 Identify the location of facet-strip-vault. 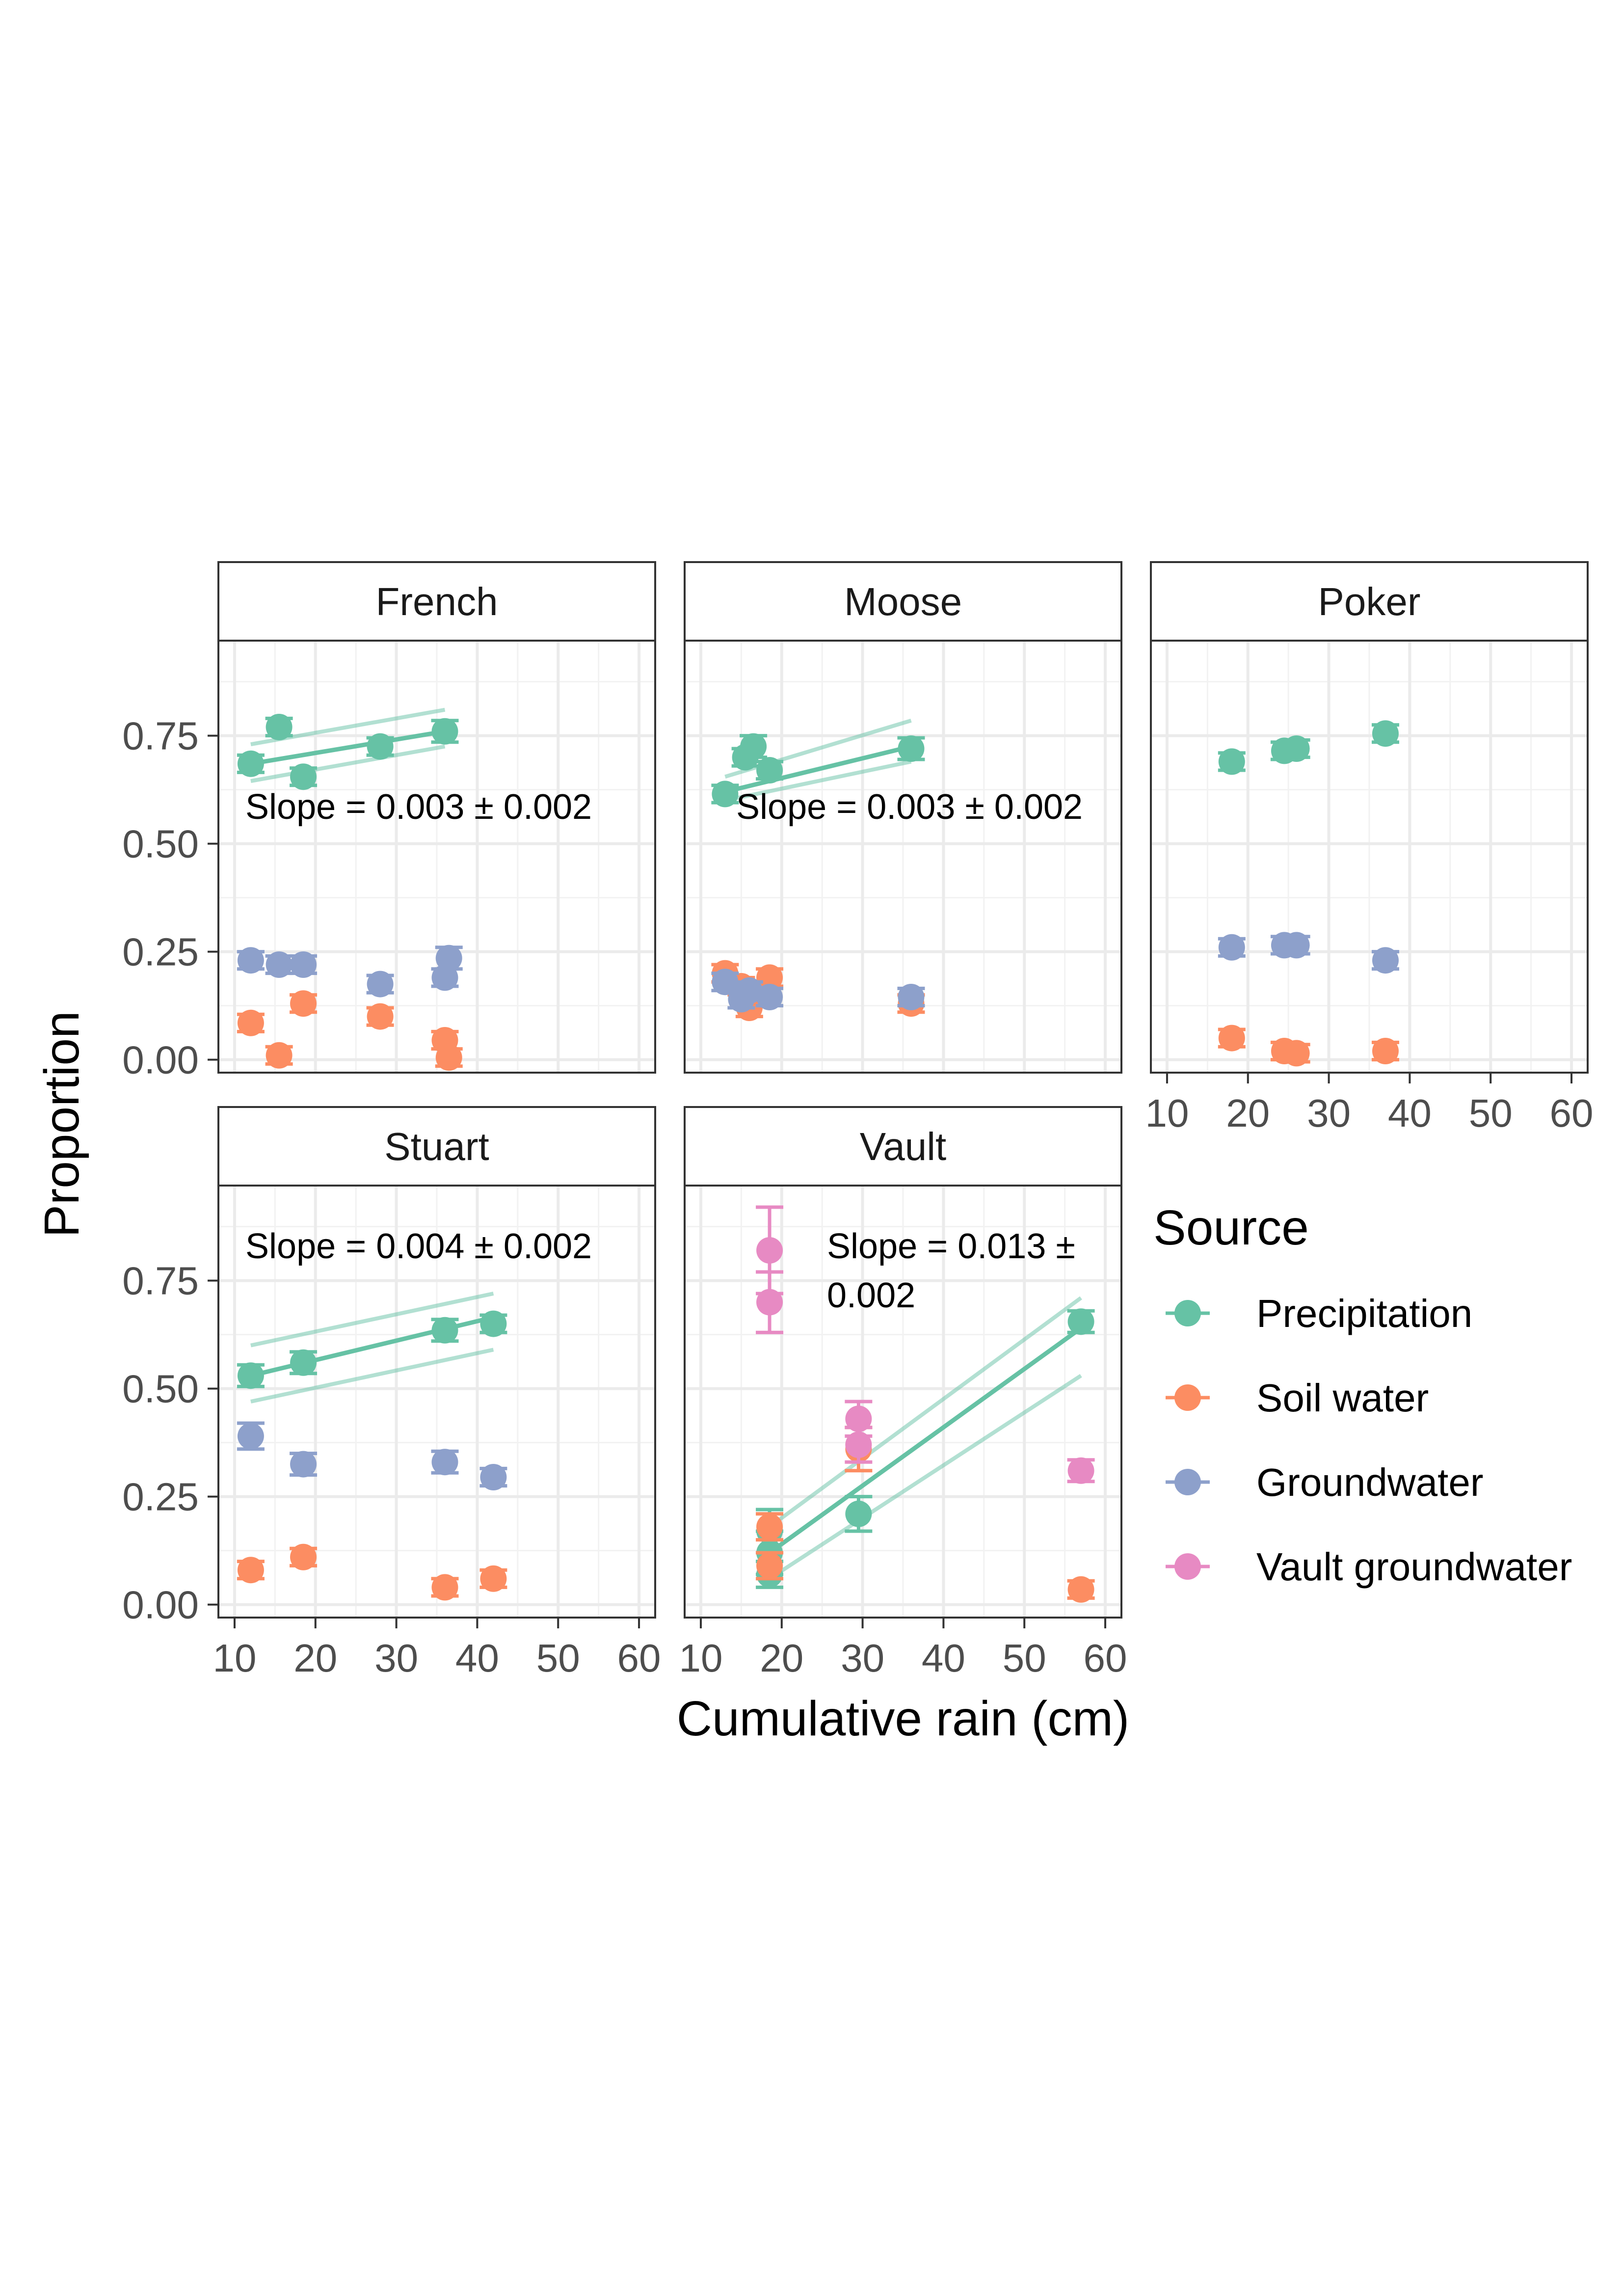
(903, 1146).